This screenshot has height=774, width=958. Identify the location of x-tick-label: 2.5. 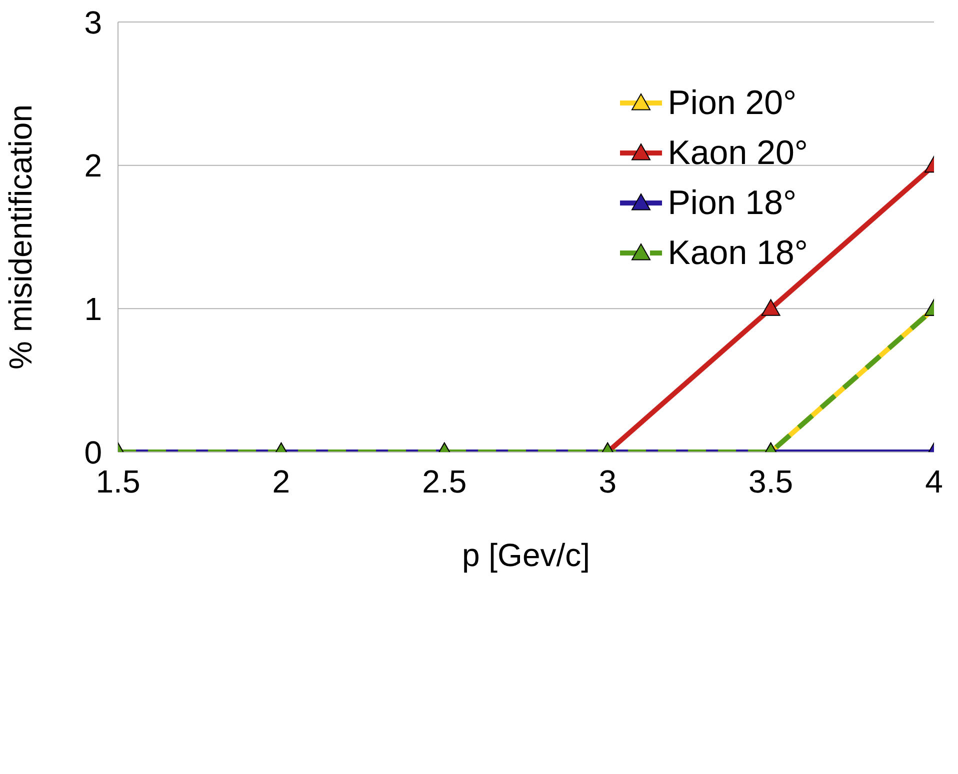
(444, 482).